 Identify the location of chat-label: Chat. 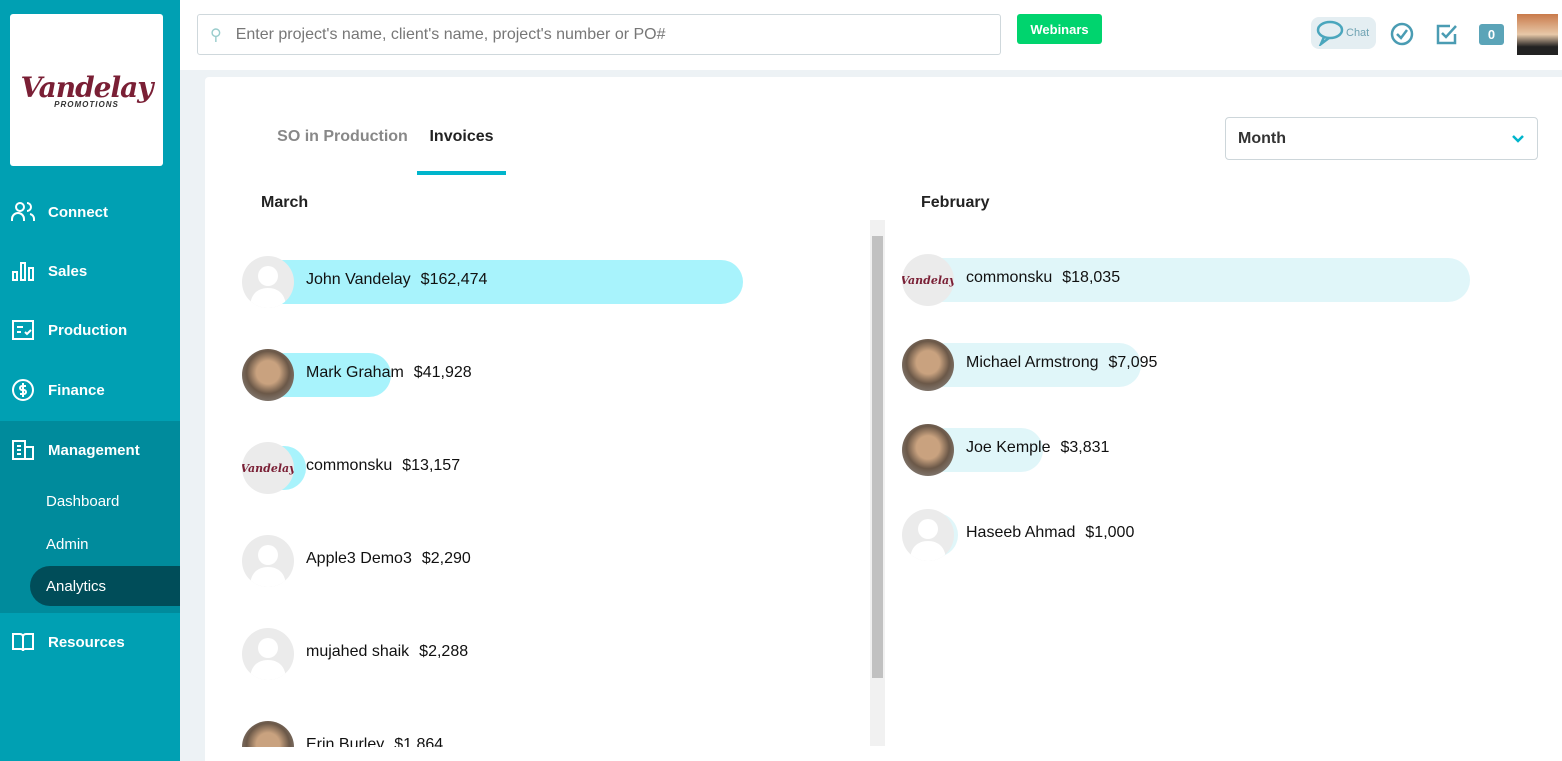
(1358, 33).